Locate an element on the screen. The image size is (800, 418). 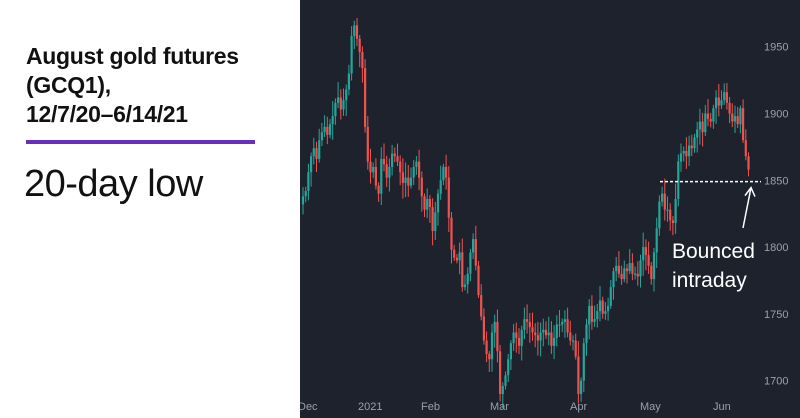
accent-divider is located at coordinates (140, 142).